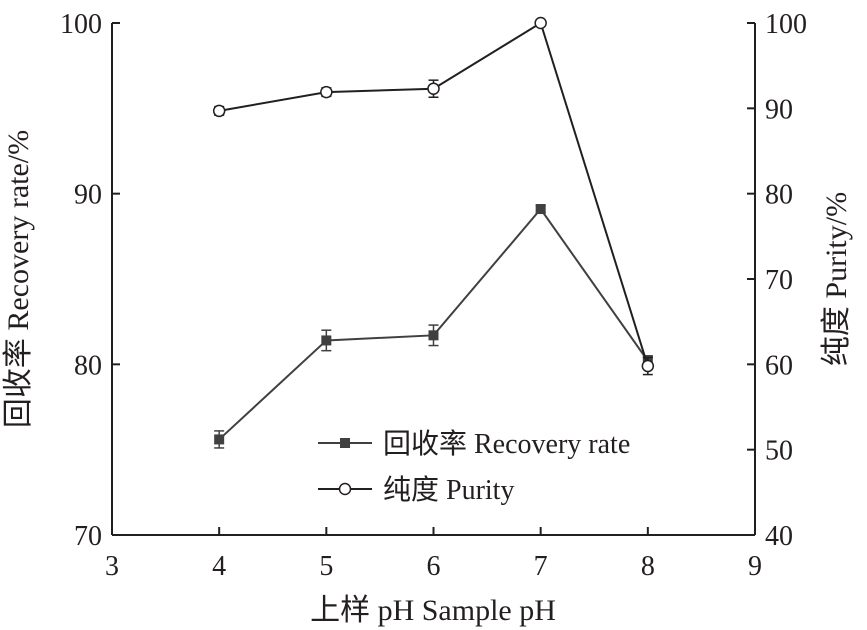 Image resolution: width=867 pixels, height=630 pixels. I want to click on y-left-tick-label: 70, so click(88, 536).